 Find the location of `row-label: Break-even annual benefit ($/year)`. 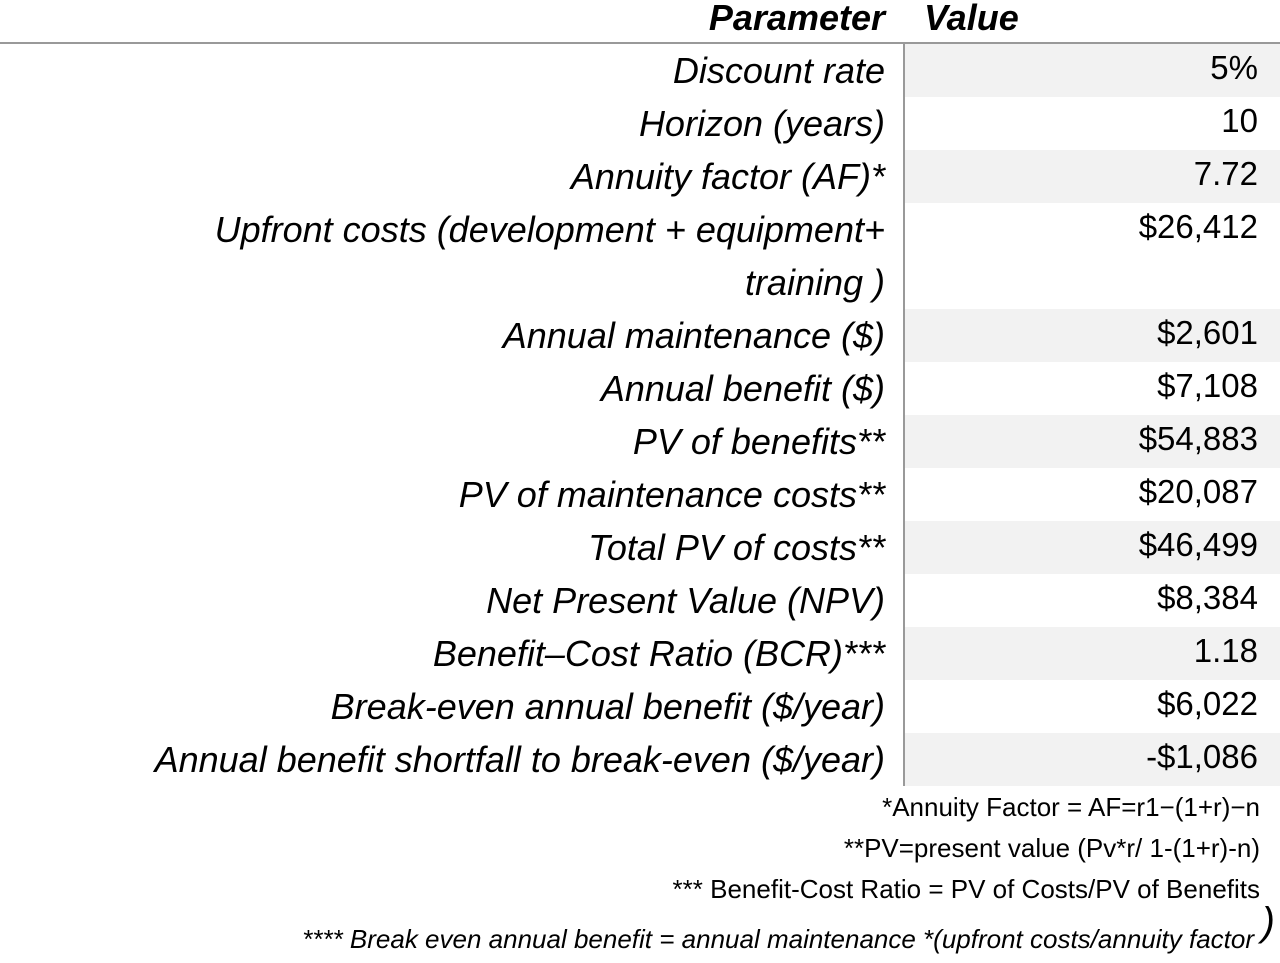

row-label: Break-even annual benefit ($/year) is located at coordinates (607, 706).